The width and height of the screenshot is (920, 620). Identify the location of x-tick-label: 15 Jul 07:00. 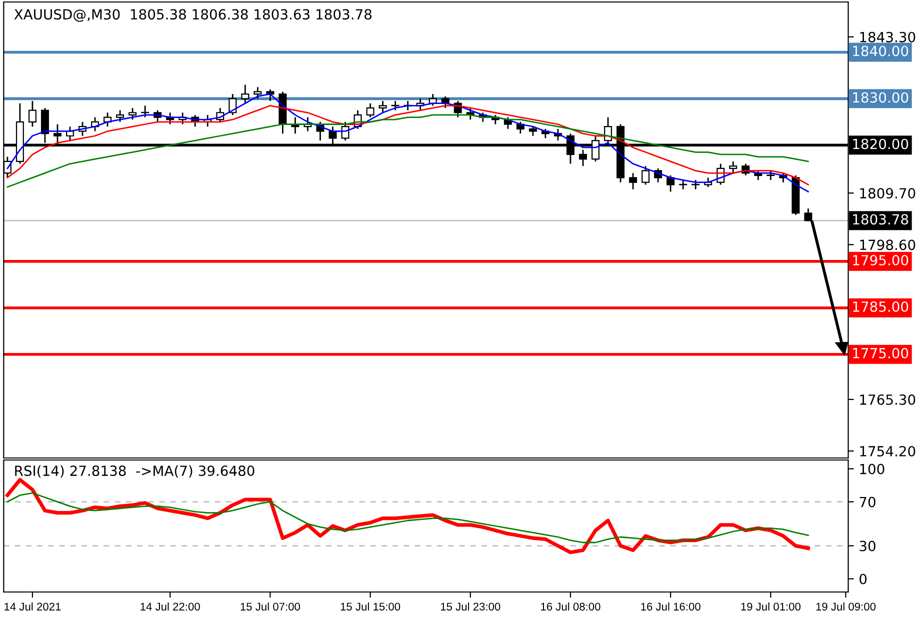
(270, 606).